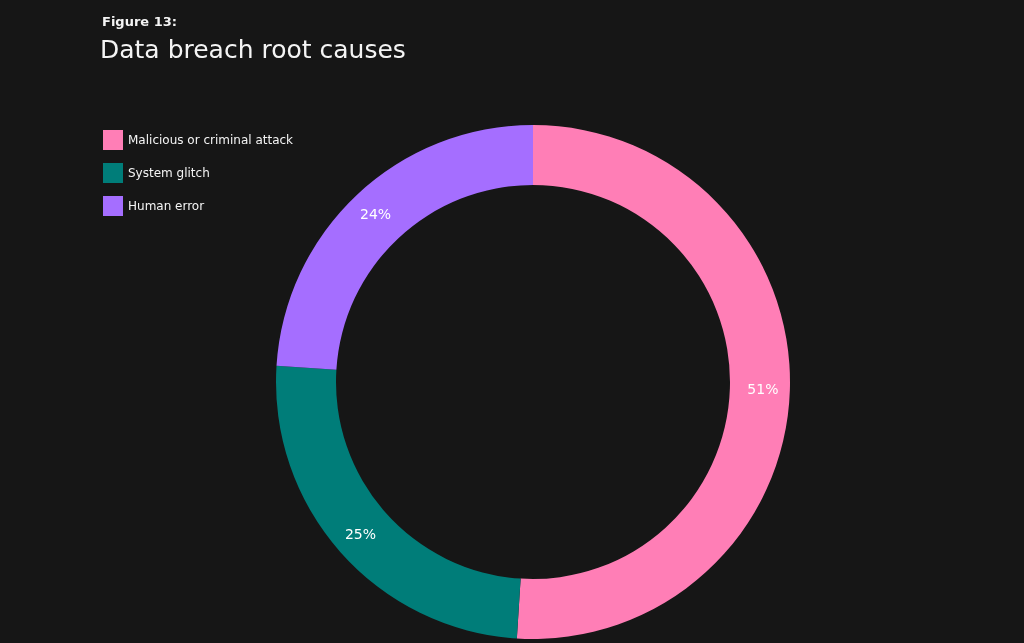  I want to click on legend-label: Human error, so click(166, 206).